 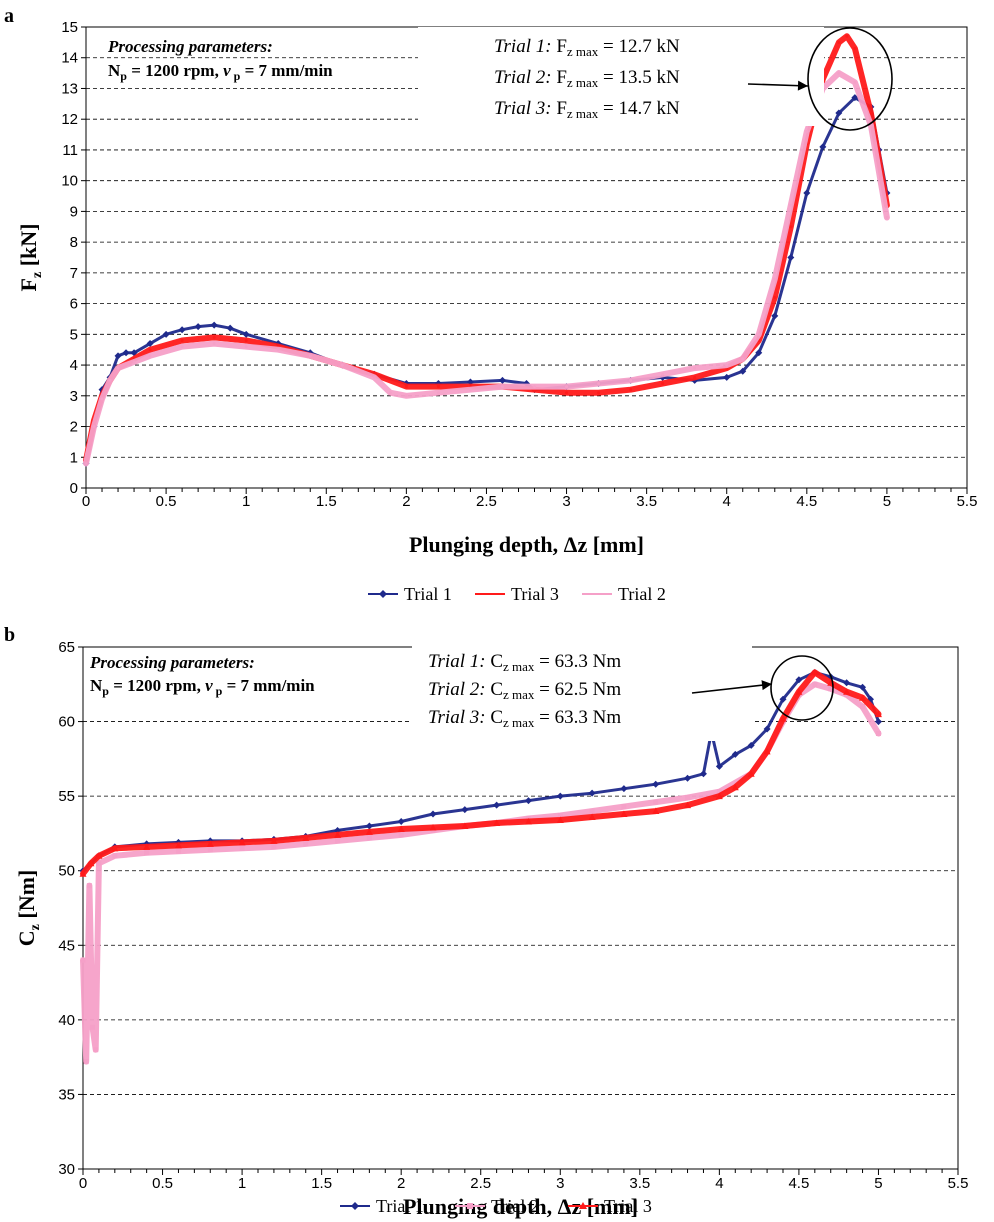 What do you see at coordinates (806, 501) in the screenshot?
I see `x-tick-label: 4.5` at bounding box center [806, 501].